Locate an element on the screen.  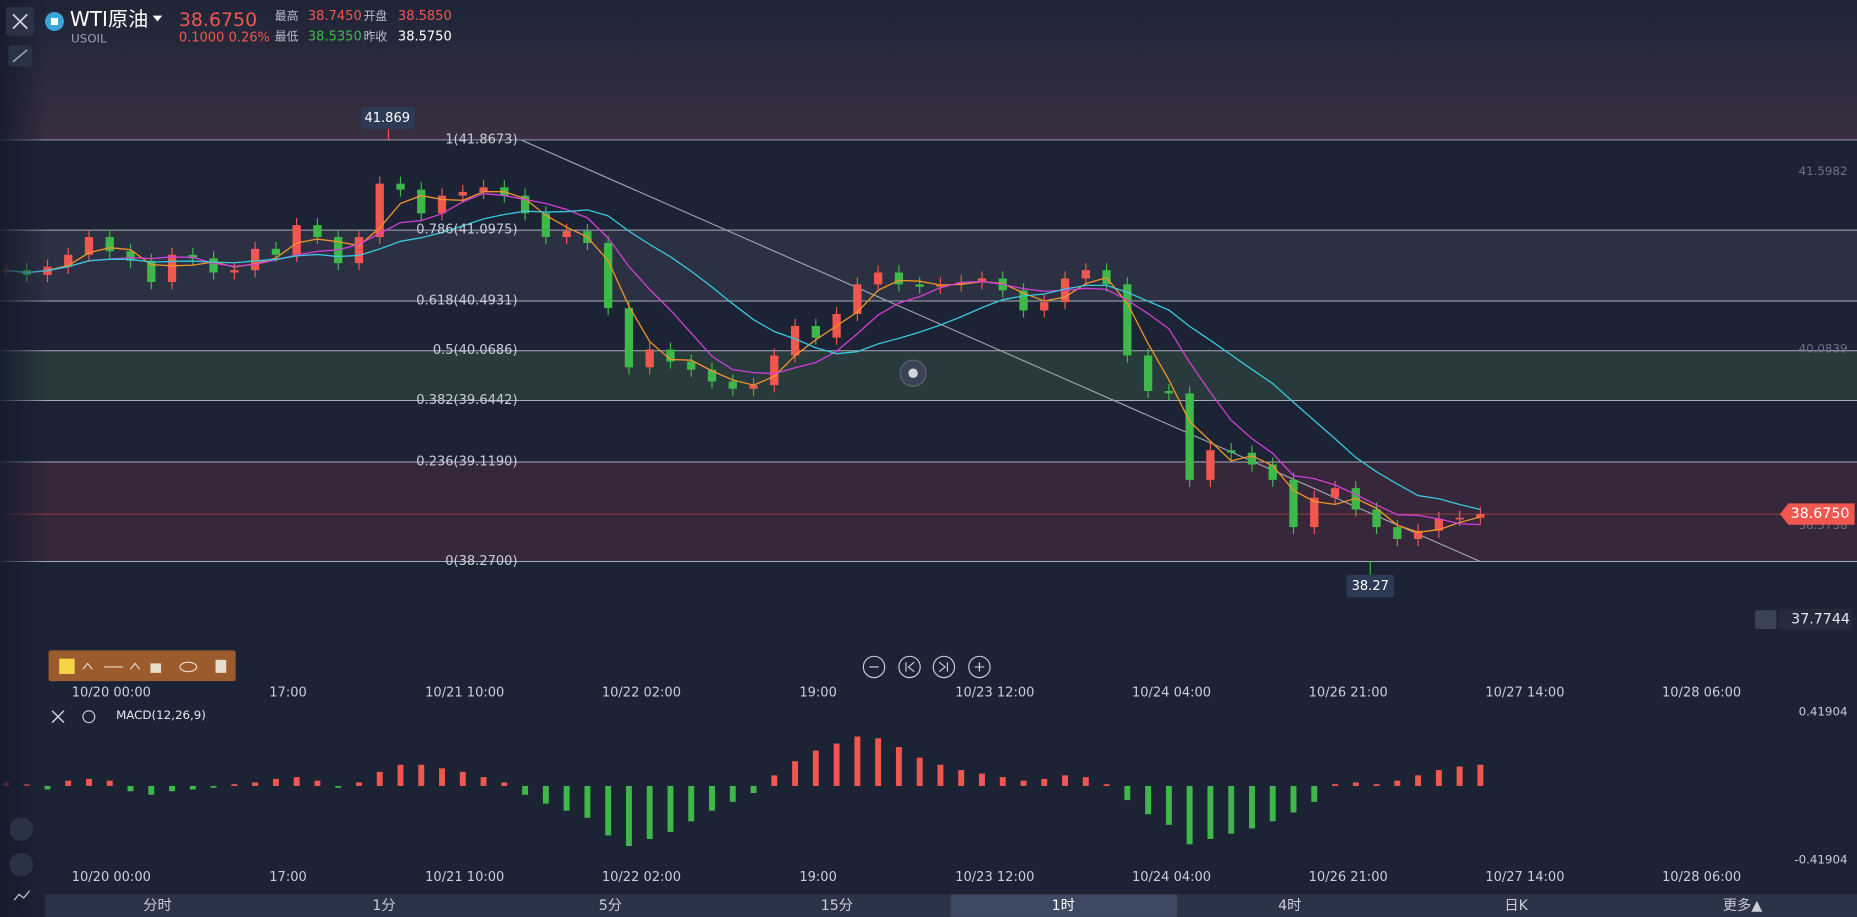
macd-close is located at coordinates (58, 717).